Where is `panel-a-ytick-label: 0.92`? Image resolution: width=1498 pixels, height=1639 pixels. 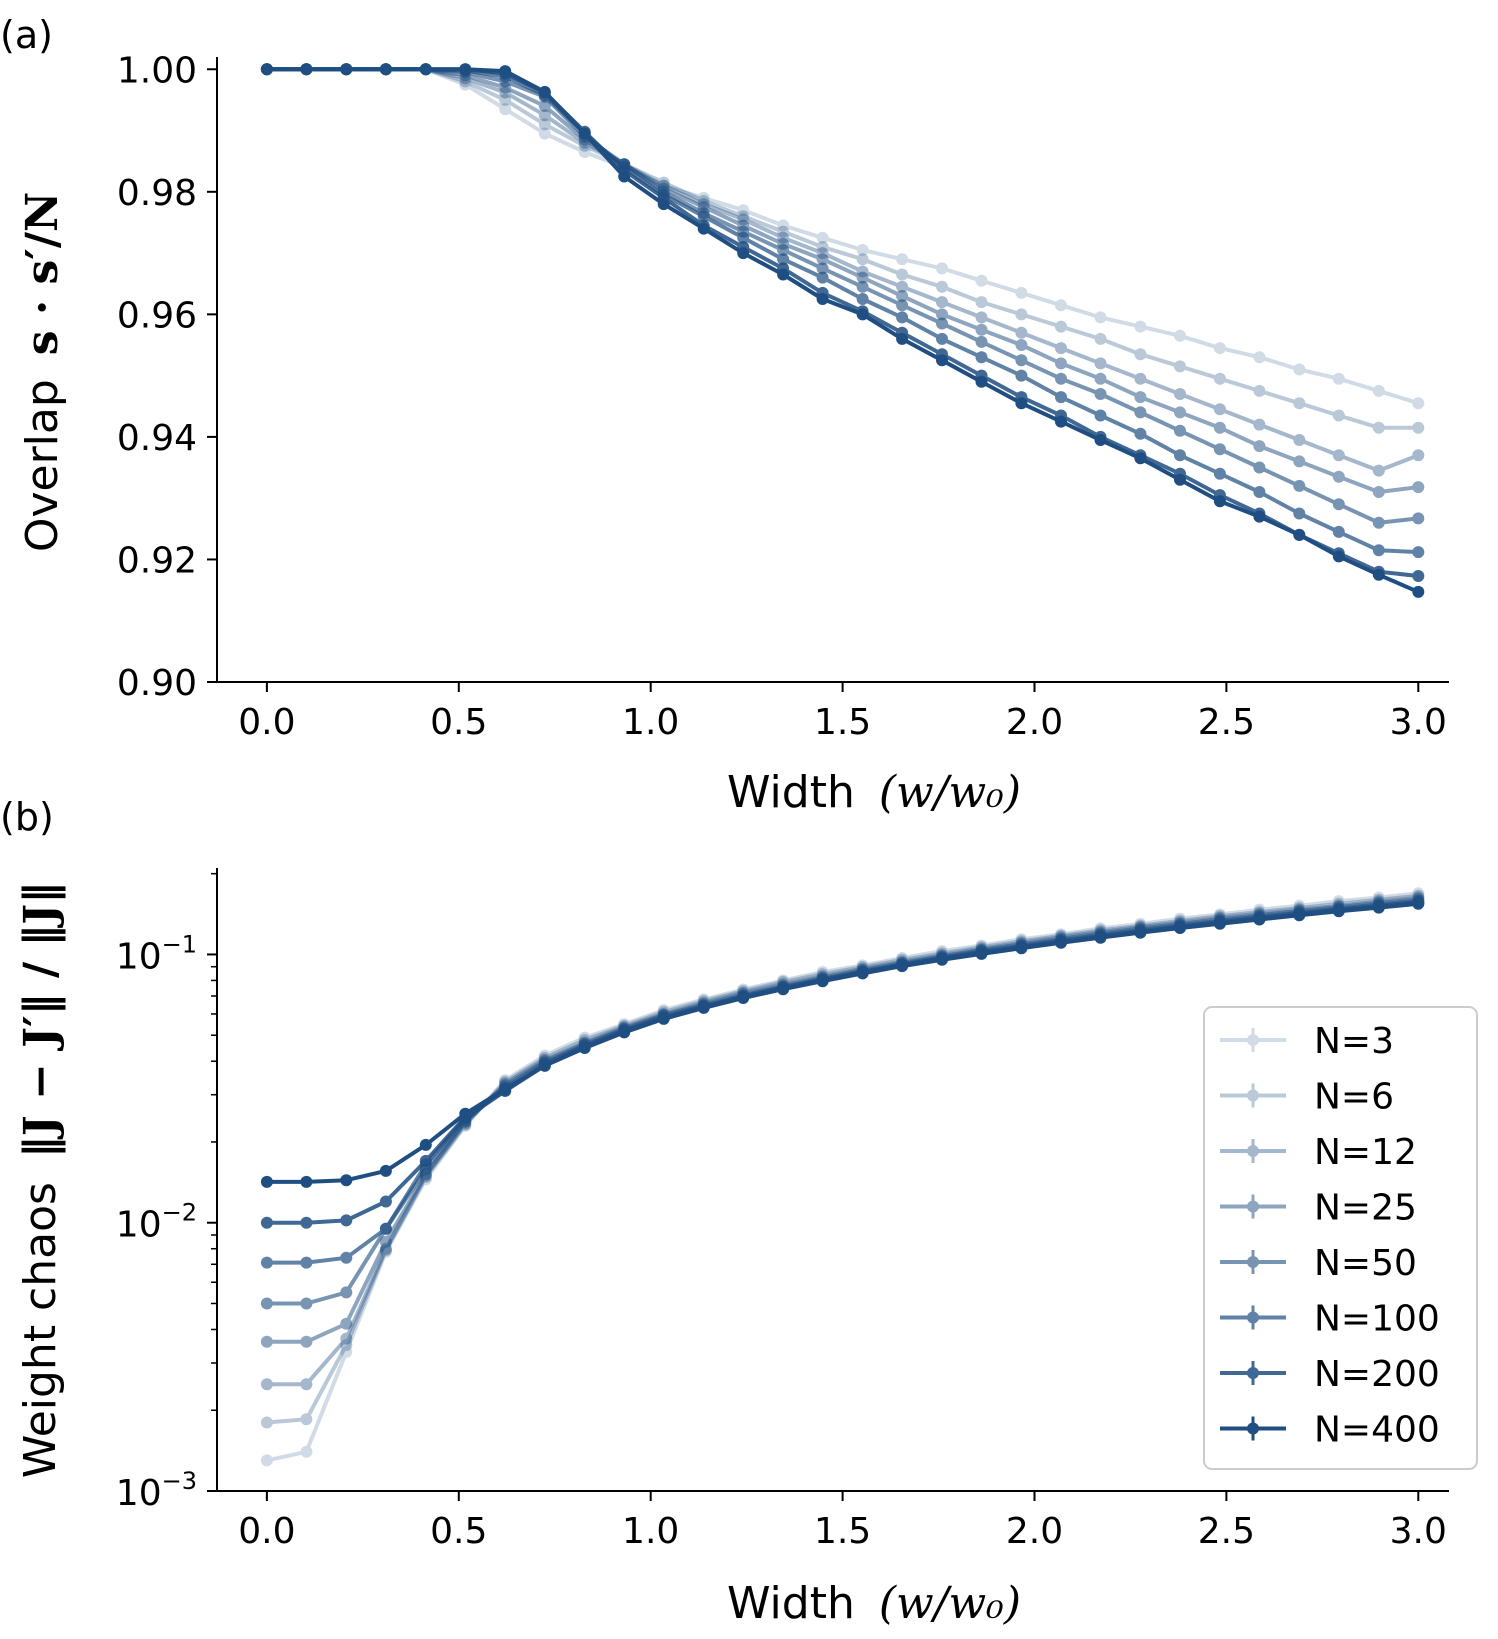
panel-a-ytick-label: 0.92 is located at coordinates (157, 560).